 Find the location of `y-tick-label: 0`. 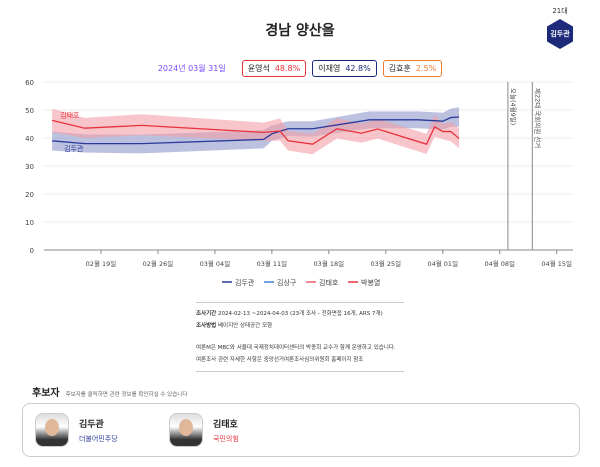

y-tick-label: 0 is located at coordinates (32, 251).